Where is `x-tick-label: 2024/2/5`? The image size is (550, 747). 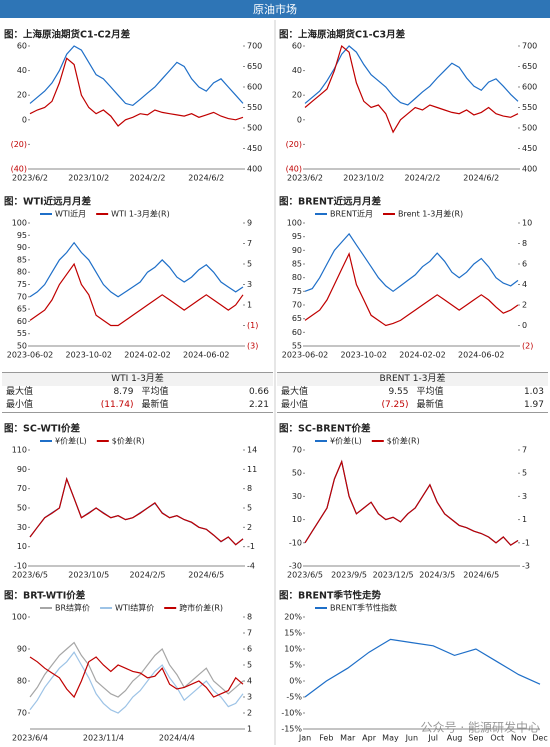
x-tick-label: 2024/2/5 is located at coordinates (148, 575).